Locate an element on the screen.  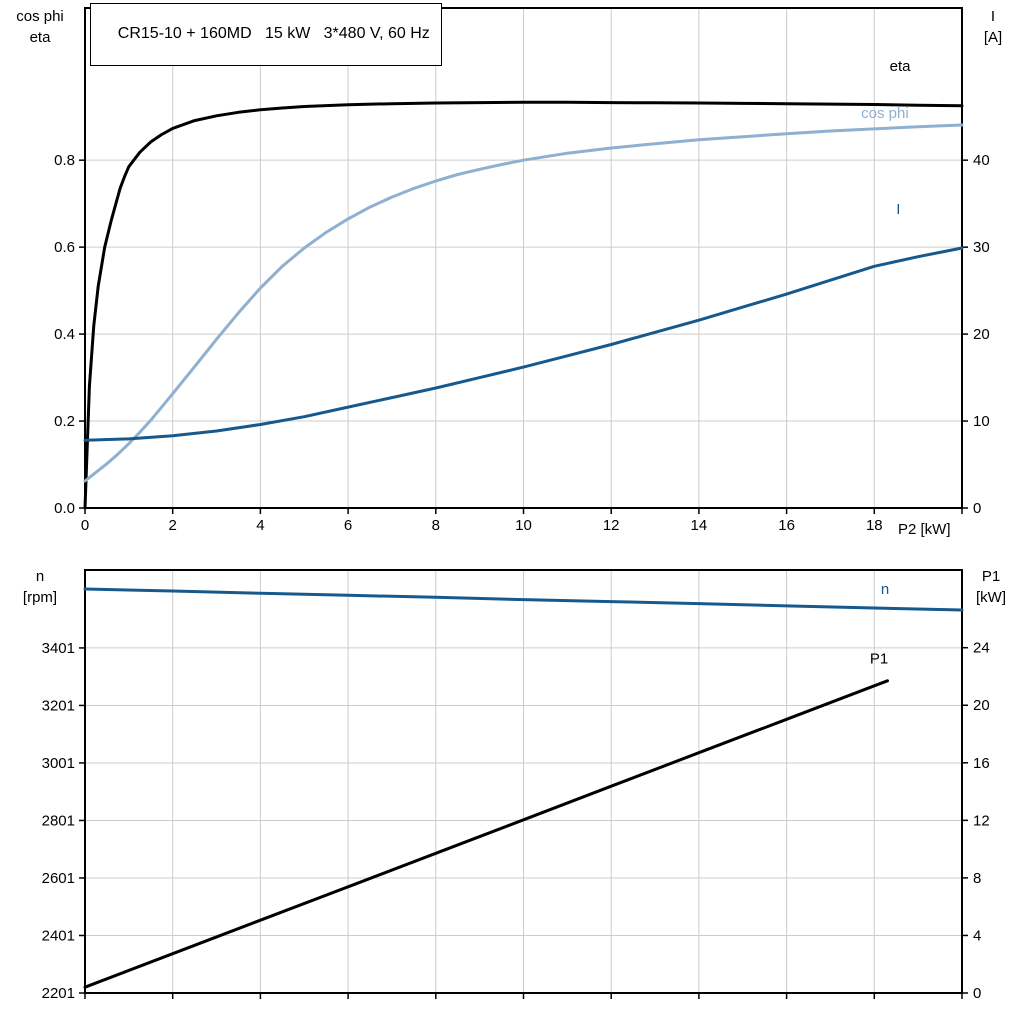
curve-label-speed: n is located at coordinates (885, 589).